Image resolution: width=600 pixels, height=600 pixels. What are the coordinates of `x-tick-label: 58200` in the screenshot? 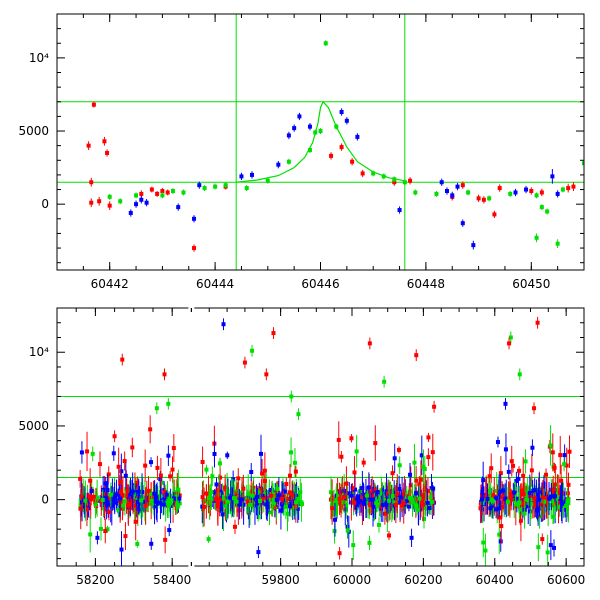 It's located at (95, 580).